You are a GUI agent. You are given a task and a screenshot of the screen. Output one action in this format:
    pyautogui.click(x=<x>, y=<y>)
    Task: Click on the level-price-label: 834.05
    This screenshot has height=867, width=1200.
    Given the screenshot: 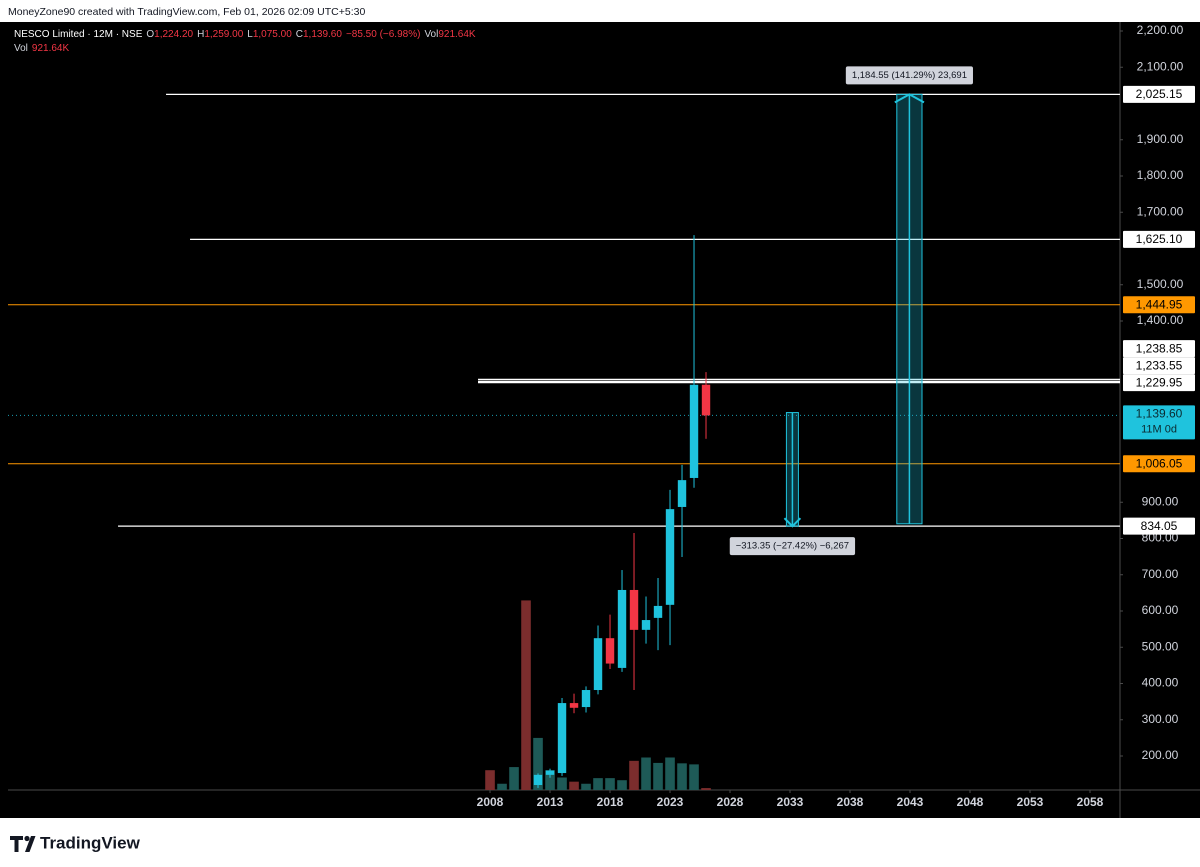 What is the action you would take?
    pyautogui.click(x=1159, y=526)
    